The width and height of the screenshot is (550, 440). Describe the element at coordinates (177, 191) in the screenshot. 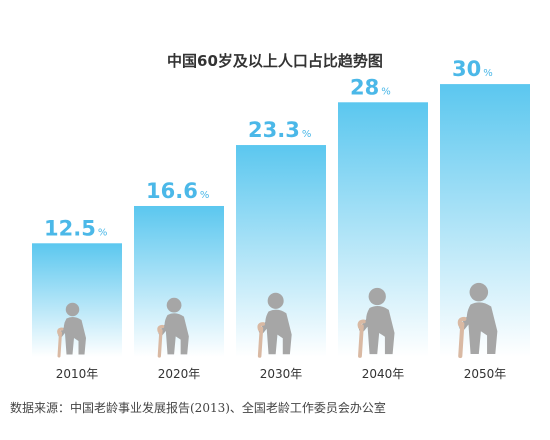

I see `bar-value-label-2: 16.6%` at that location.